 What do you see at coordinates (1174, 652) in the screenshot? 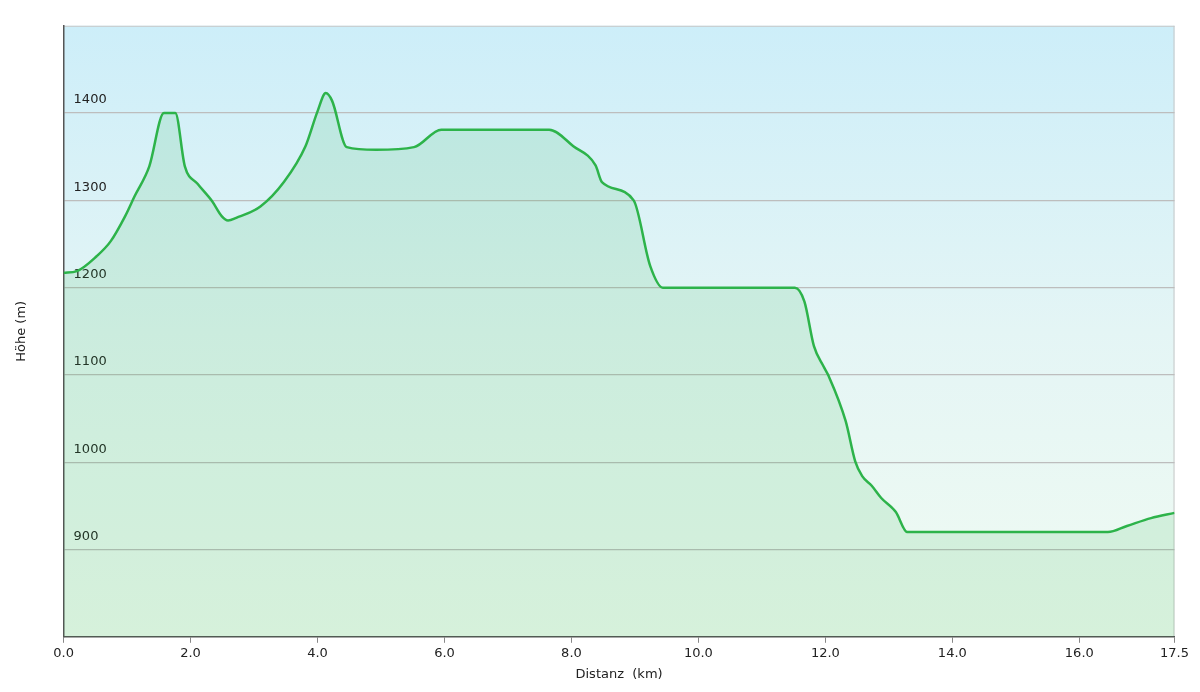
I see `x-tick-label: 17.5` at bounding box center [1174, 652].